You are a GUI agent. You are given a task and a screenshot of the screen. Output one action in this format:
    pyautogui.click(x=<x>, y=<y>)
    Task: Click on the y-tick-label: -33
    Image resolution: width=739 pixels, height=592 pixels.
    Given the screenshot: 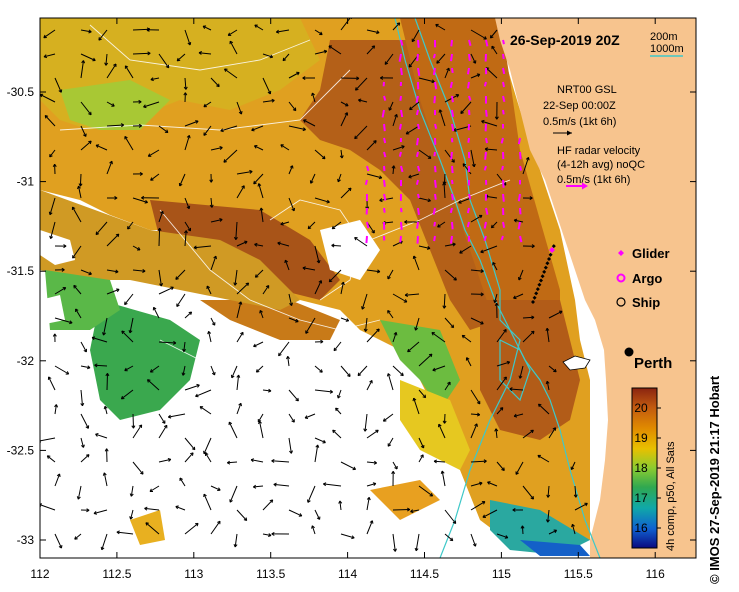 What is the action you would take?
    pyautogui.click(x=26, y=540)
    